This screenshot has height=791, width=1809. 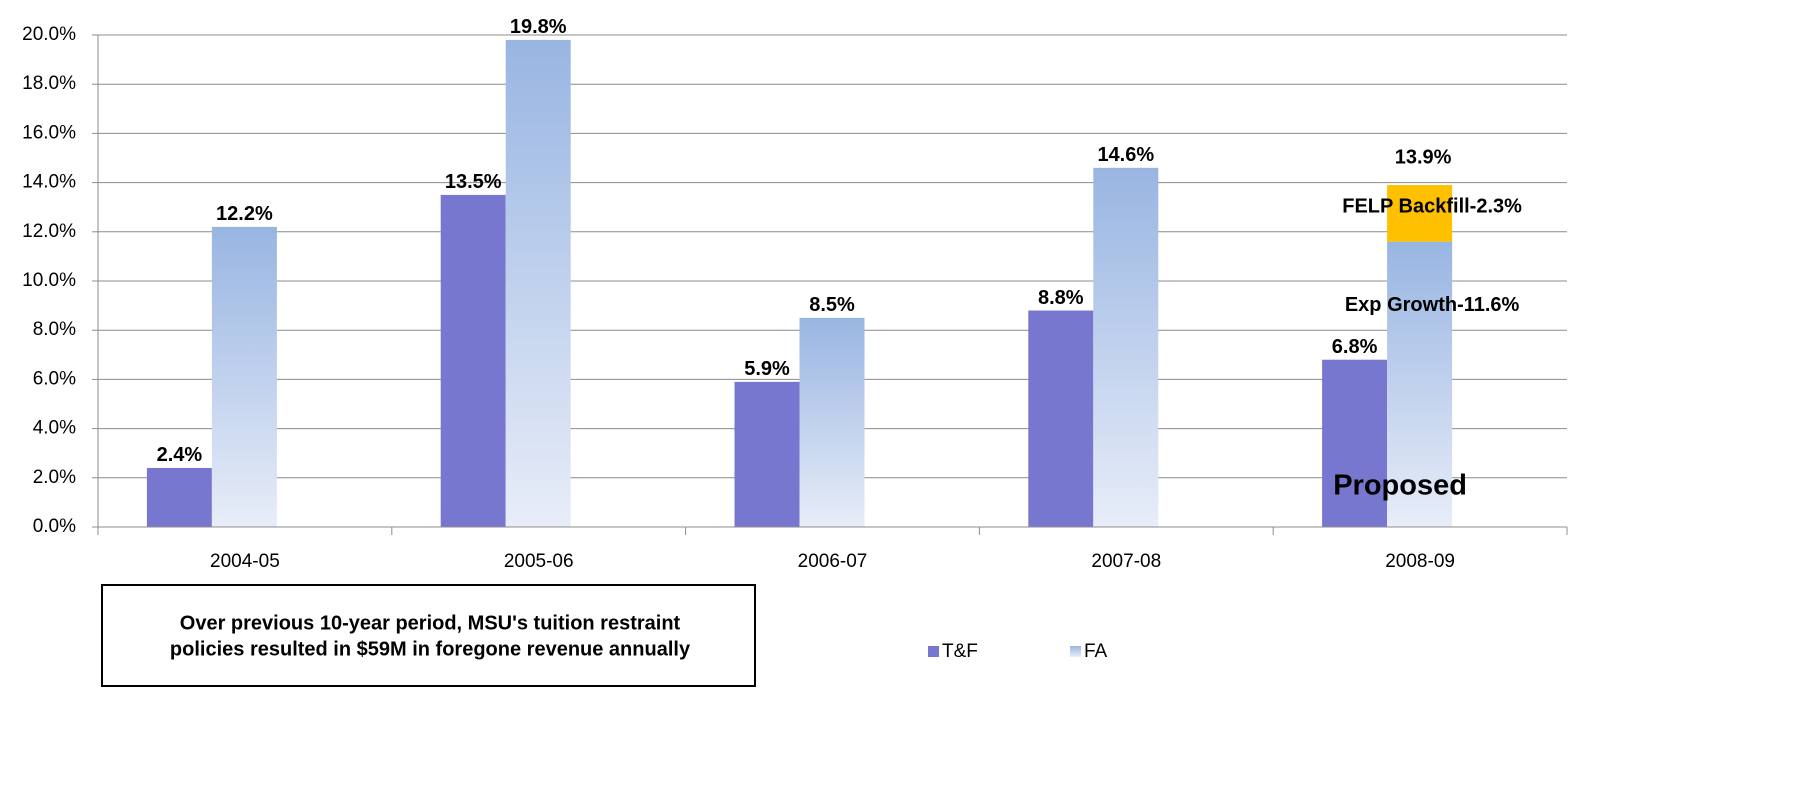 I want to click on y-tick-label: 6.0%, so click(x=54, y=378).